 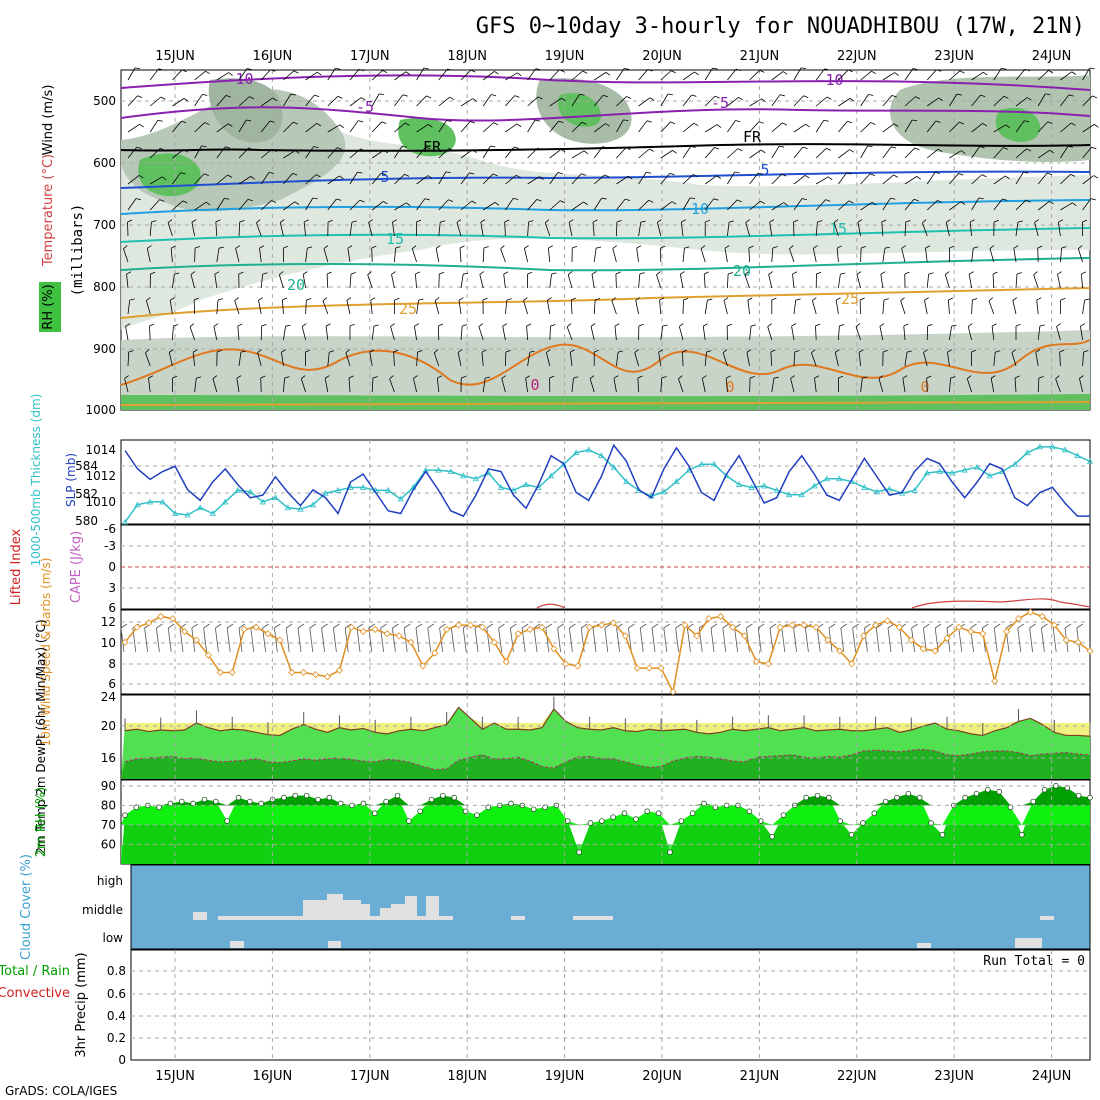 I want to click on y-tick-label: 0.2, so click(x=116, y=1038).